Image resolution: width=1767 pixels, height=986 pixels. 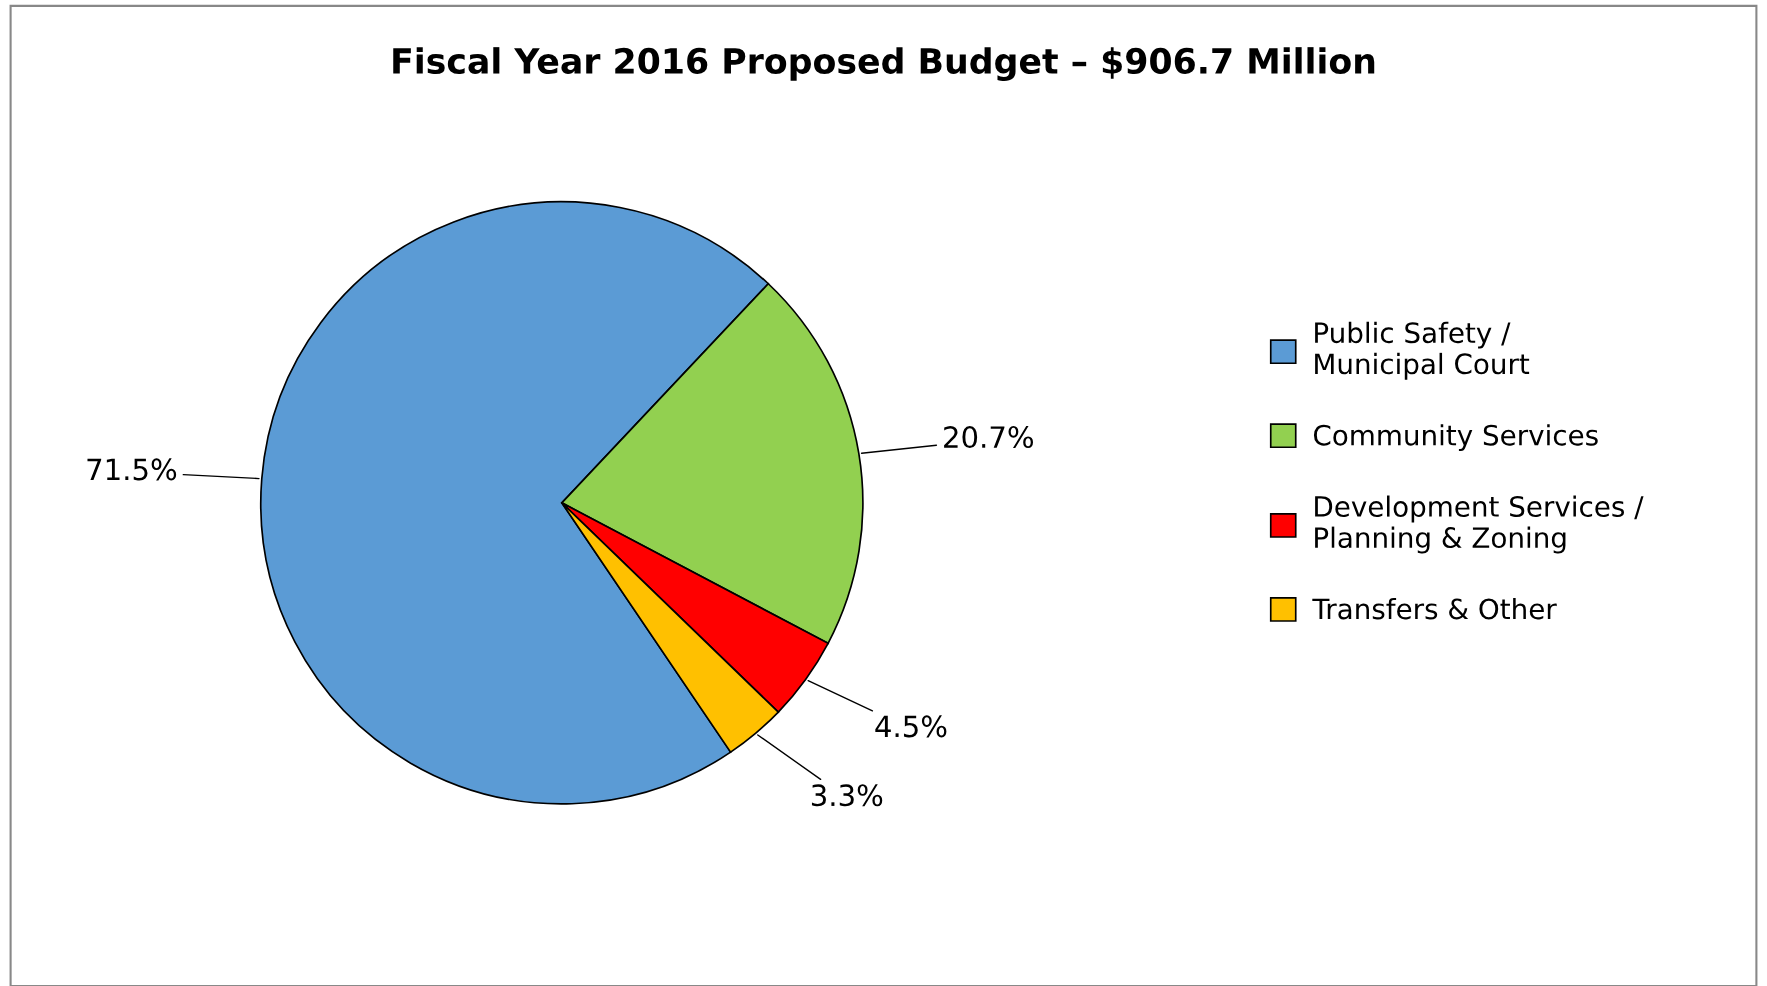 What do you see at coordinates (988, 437) in the screenshot?
I see `data-label: 20.7%` at bounding box center [988, 437].